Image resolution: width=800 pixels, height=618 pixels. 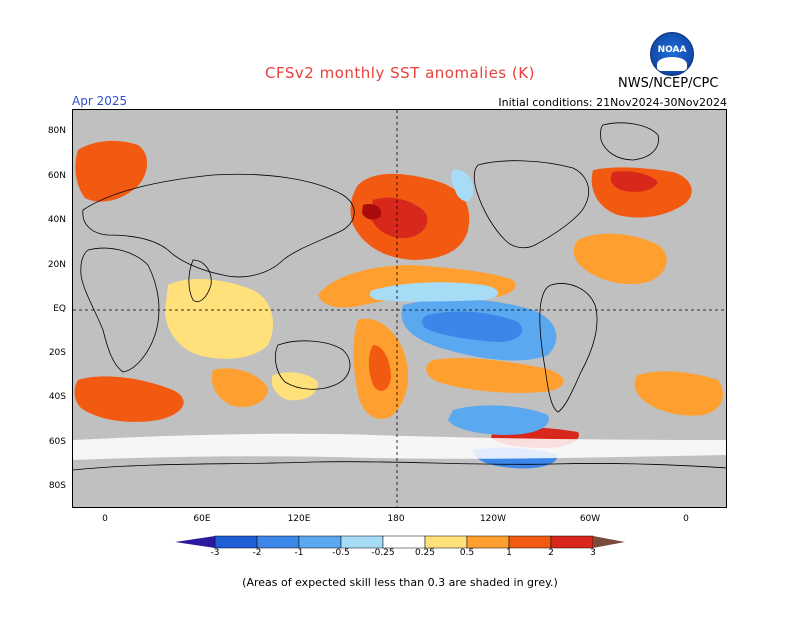 I want to click on initial-conditions: Initial conditions: 21Nov2024-30Nov2024, so click(x=612, y=102).